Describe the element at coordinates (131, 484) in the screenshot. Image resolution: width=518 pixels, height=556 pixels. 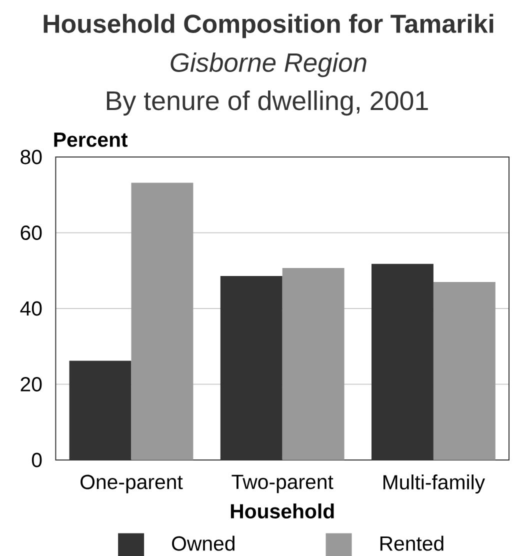
I see `x-tick-label: One-parent` at that location.